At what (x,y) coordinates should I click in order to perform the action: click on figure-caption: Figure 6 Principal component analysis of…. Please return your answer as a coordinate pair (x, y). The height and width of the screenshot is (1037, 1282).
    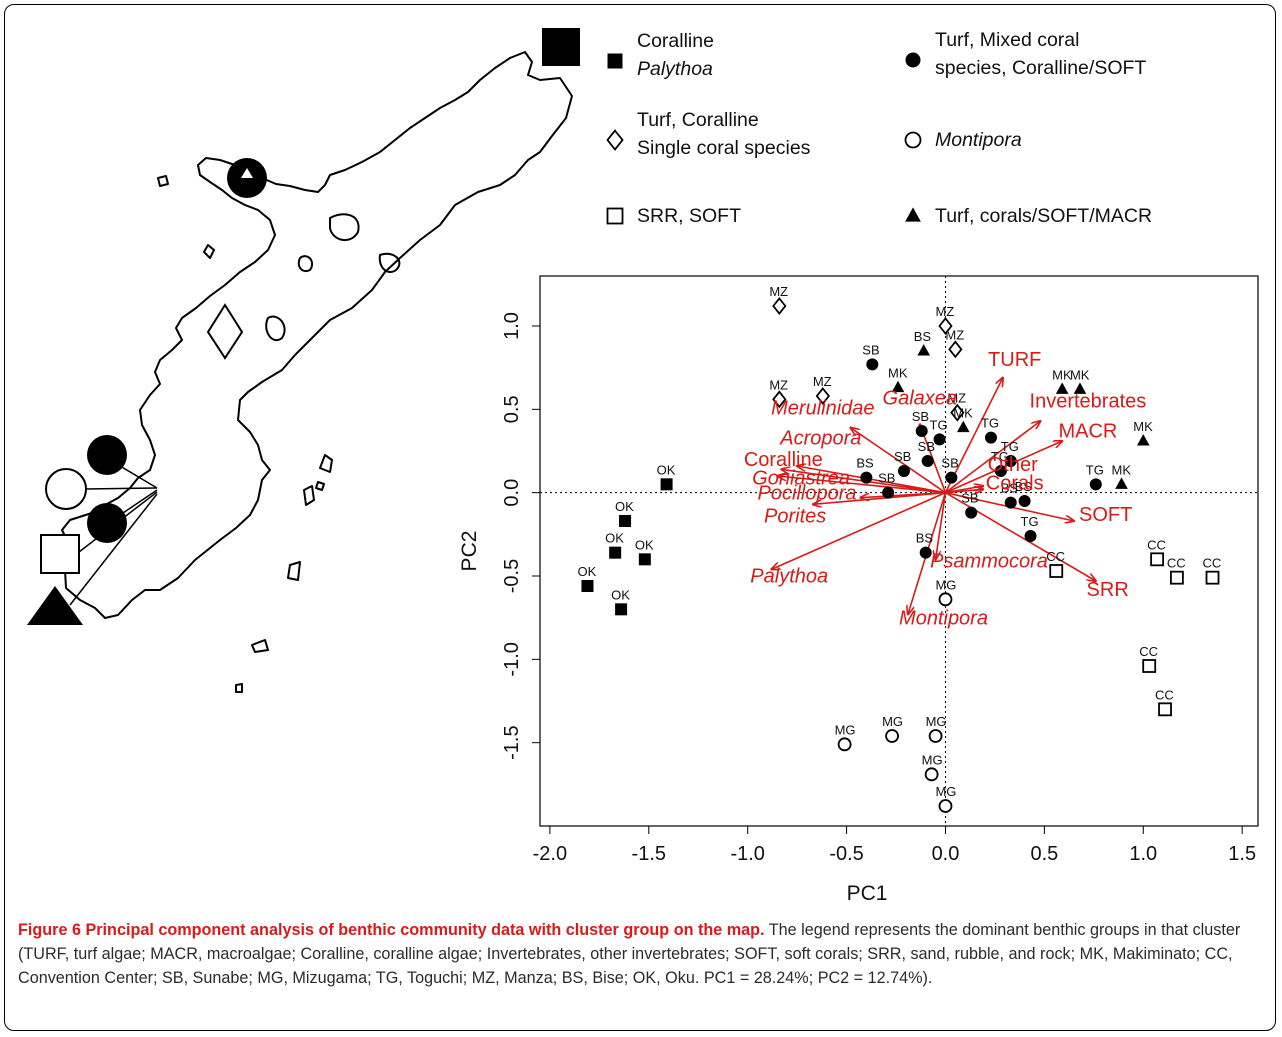
    Looking at the image, I should click on (643, 954).